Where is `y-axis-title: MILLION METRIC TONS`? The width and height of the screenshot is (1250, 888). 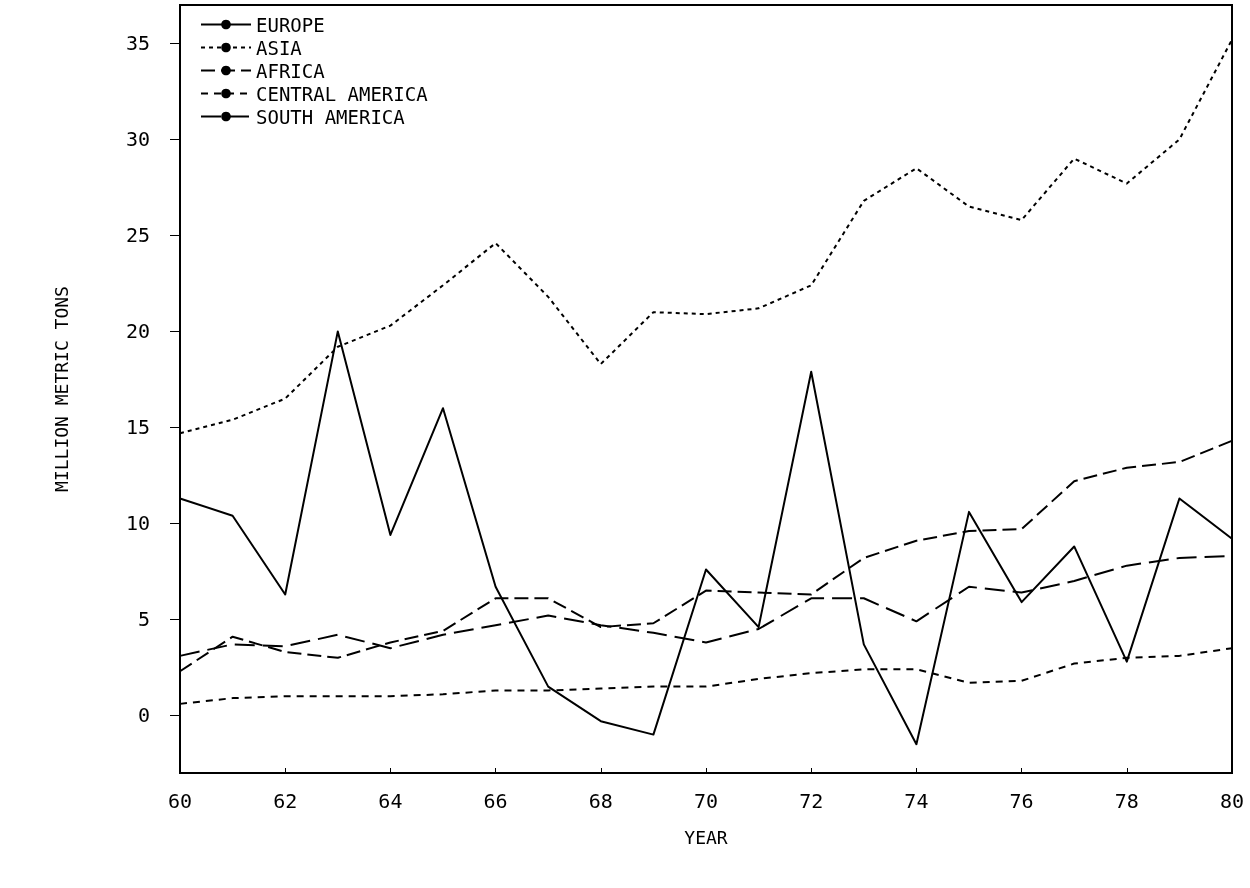 y-axis-title: MILLION METRIC TONS is located at coordinates (61, 389).